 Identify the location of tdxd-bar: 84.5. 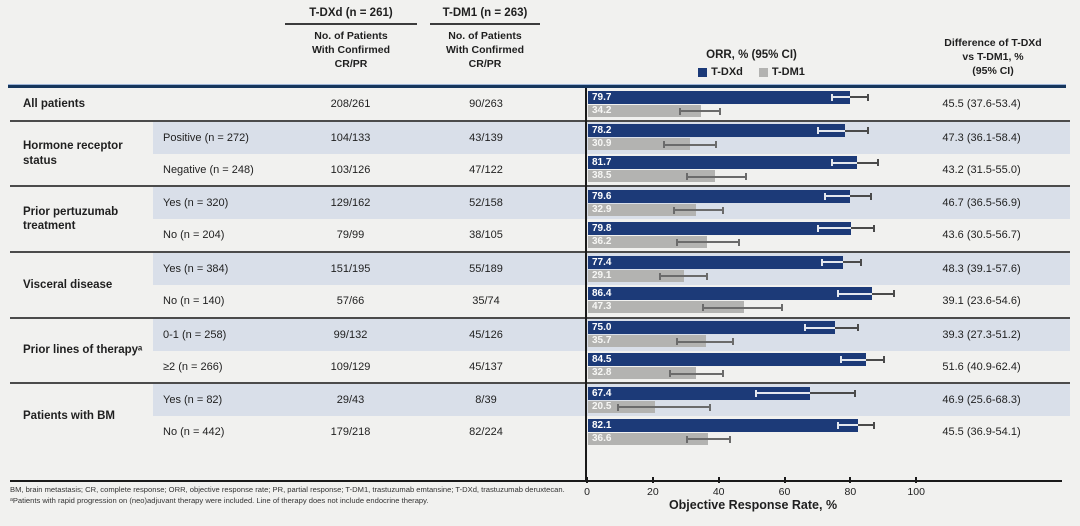
(727, 360).